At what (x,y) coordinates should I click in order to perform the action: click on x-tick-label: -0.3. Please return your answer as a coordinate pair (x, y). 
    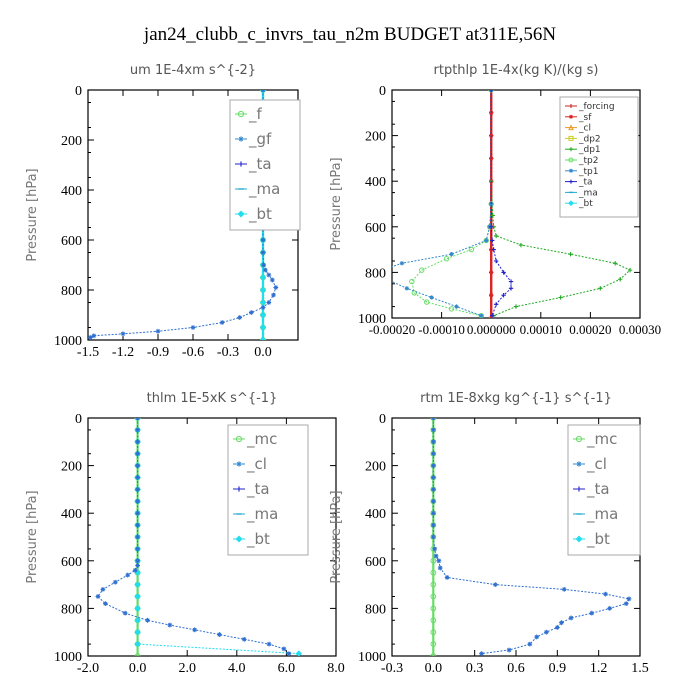
    Looking at the image, I should click on (392, 668).